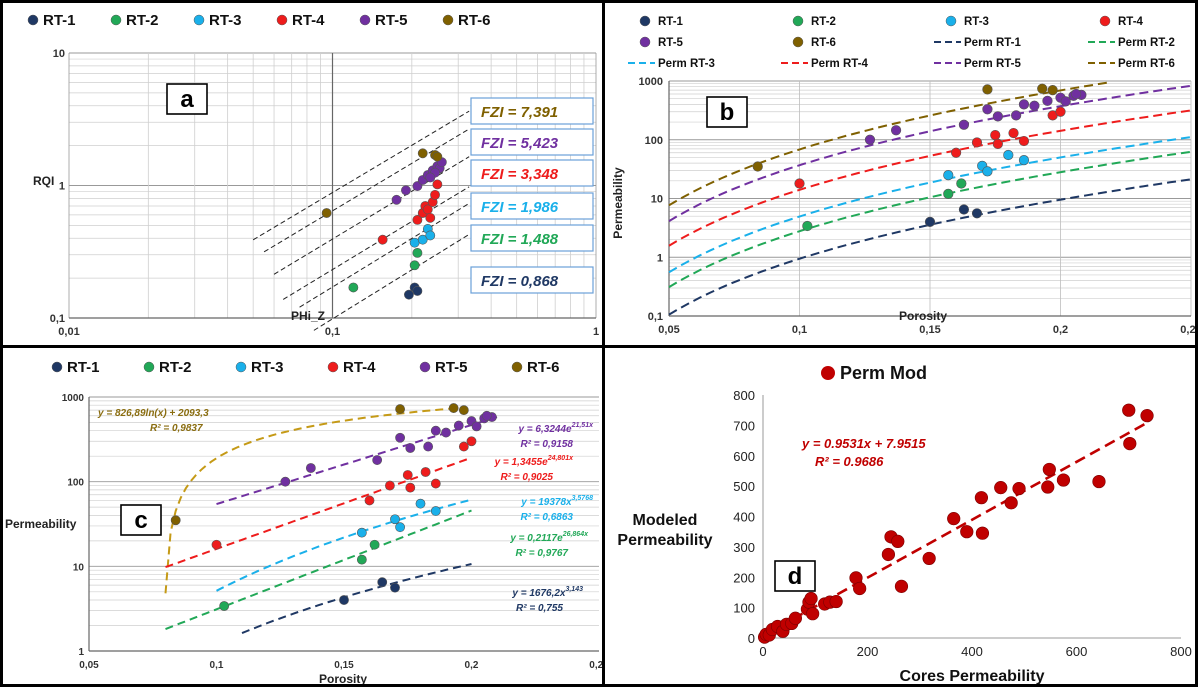  What do you see at coordinates (744, 456) in the screenshot?
I see `y-tick-label: 600` at bounding box center [744, 456].